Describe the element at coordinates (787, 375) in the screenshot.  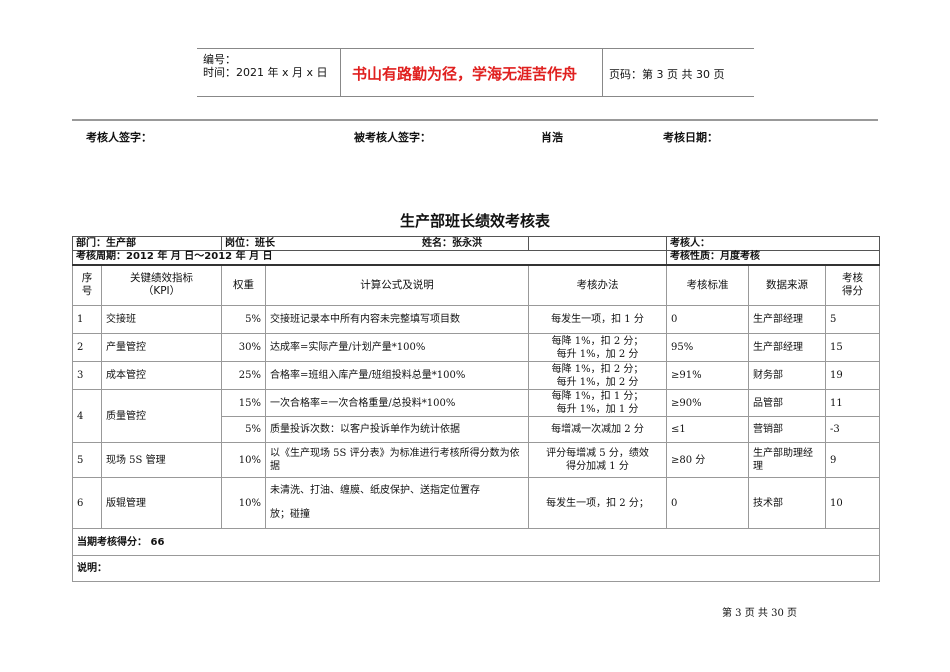
I see `row-source: 财务部` at that location.